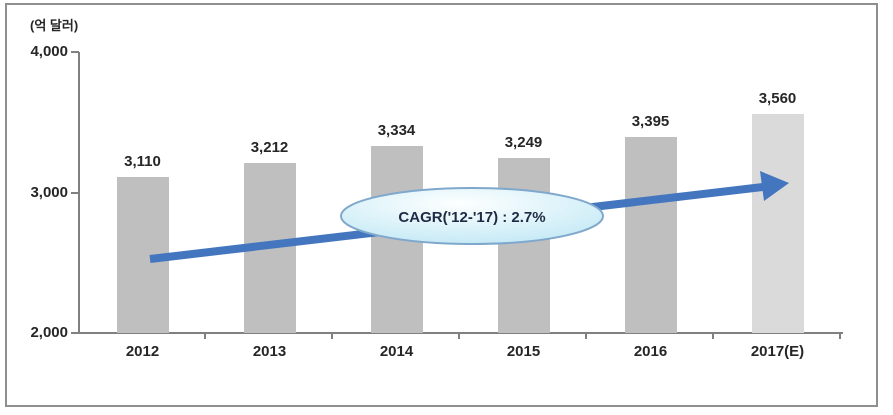 The image size is (893, 415). Describe the element at coordinates (269, 351) in the screenshot. I see `x-category-label: 2013` at that location.